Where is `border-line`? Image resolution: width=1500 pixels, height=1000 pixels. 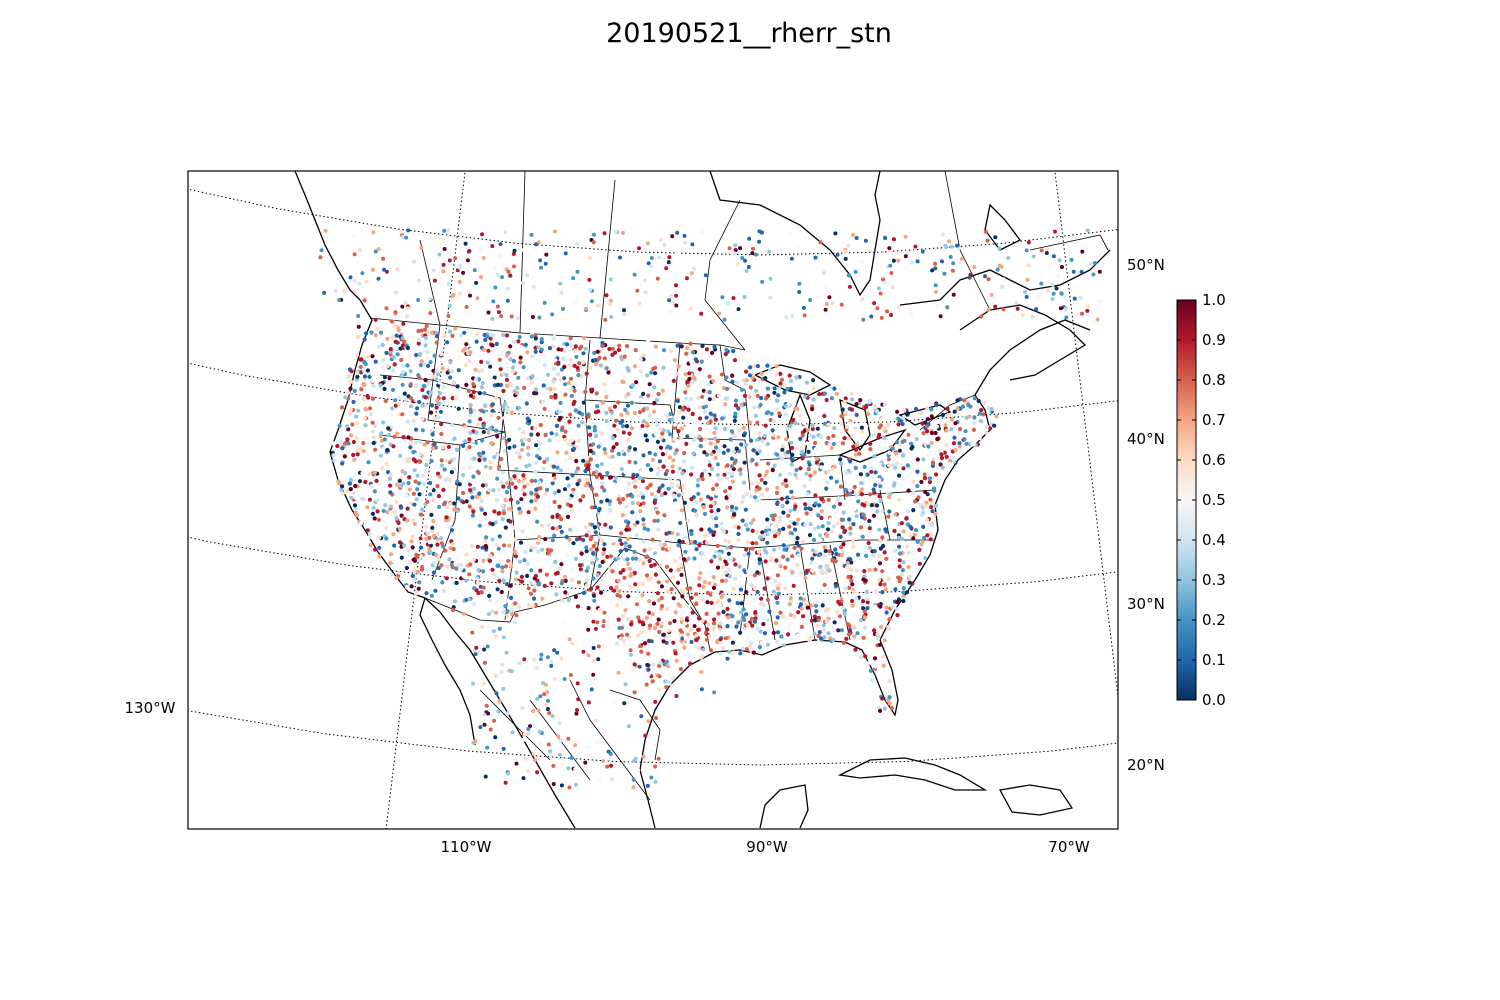
border-line is located at coordinates (635, 725).